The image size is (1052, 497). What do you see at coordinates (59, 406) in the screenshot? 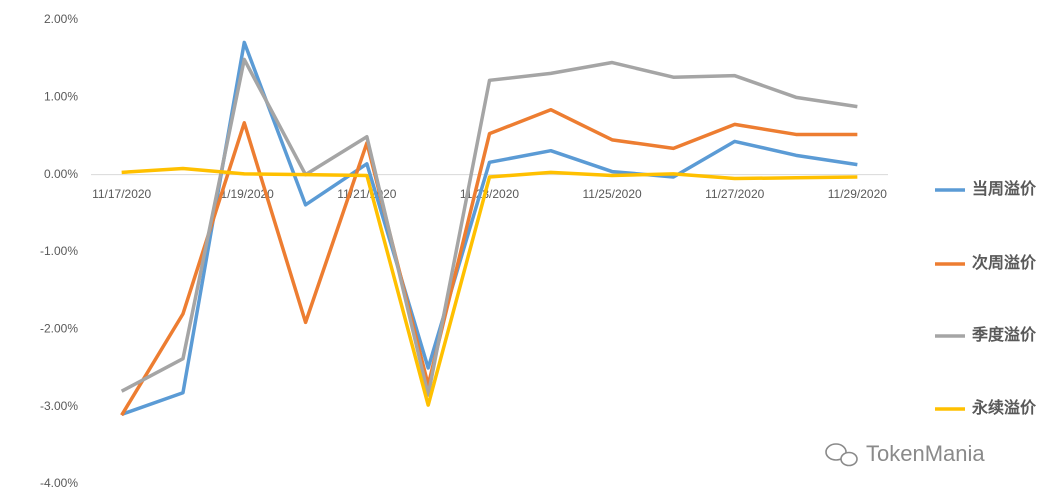
I see `y-tick-label: -3.00%` at bounding box center [59, 406].